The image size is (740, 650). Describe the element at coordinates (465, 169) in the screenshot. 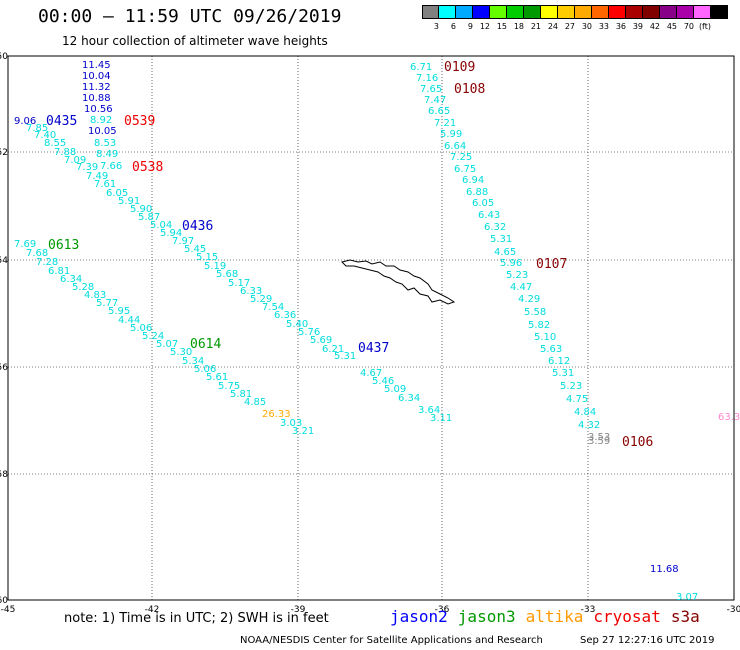

I see `wave-height-label: 6.75` at that location.